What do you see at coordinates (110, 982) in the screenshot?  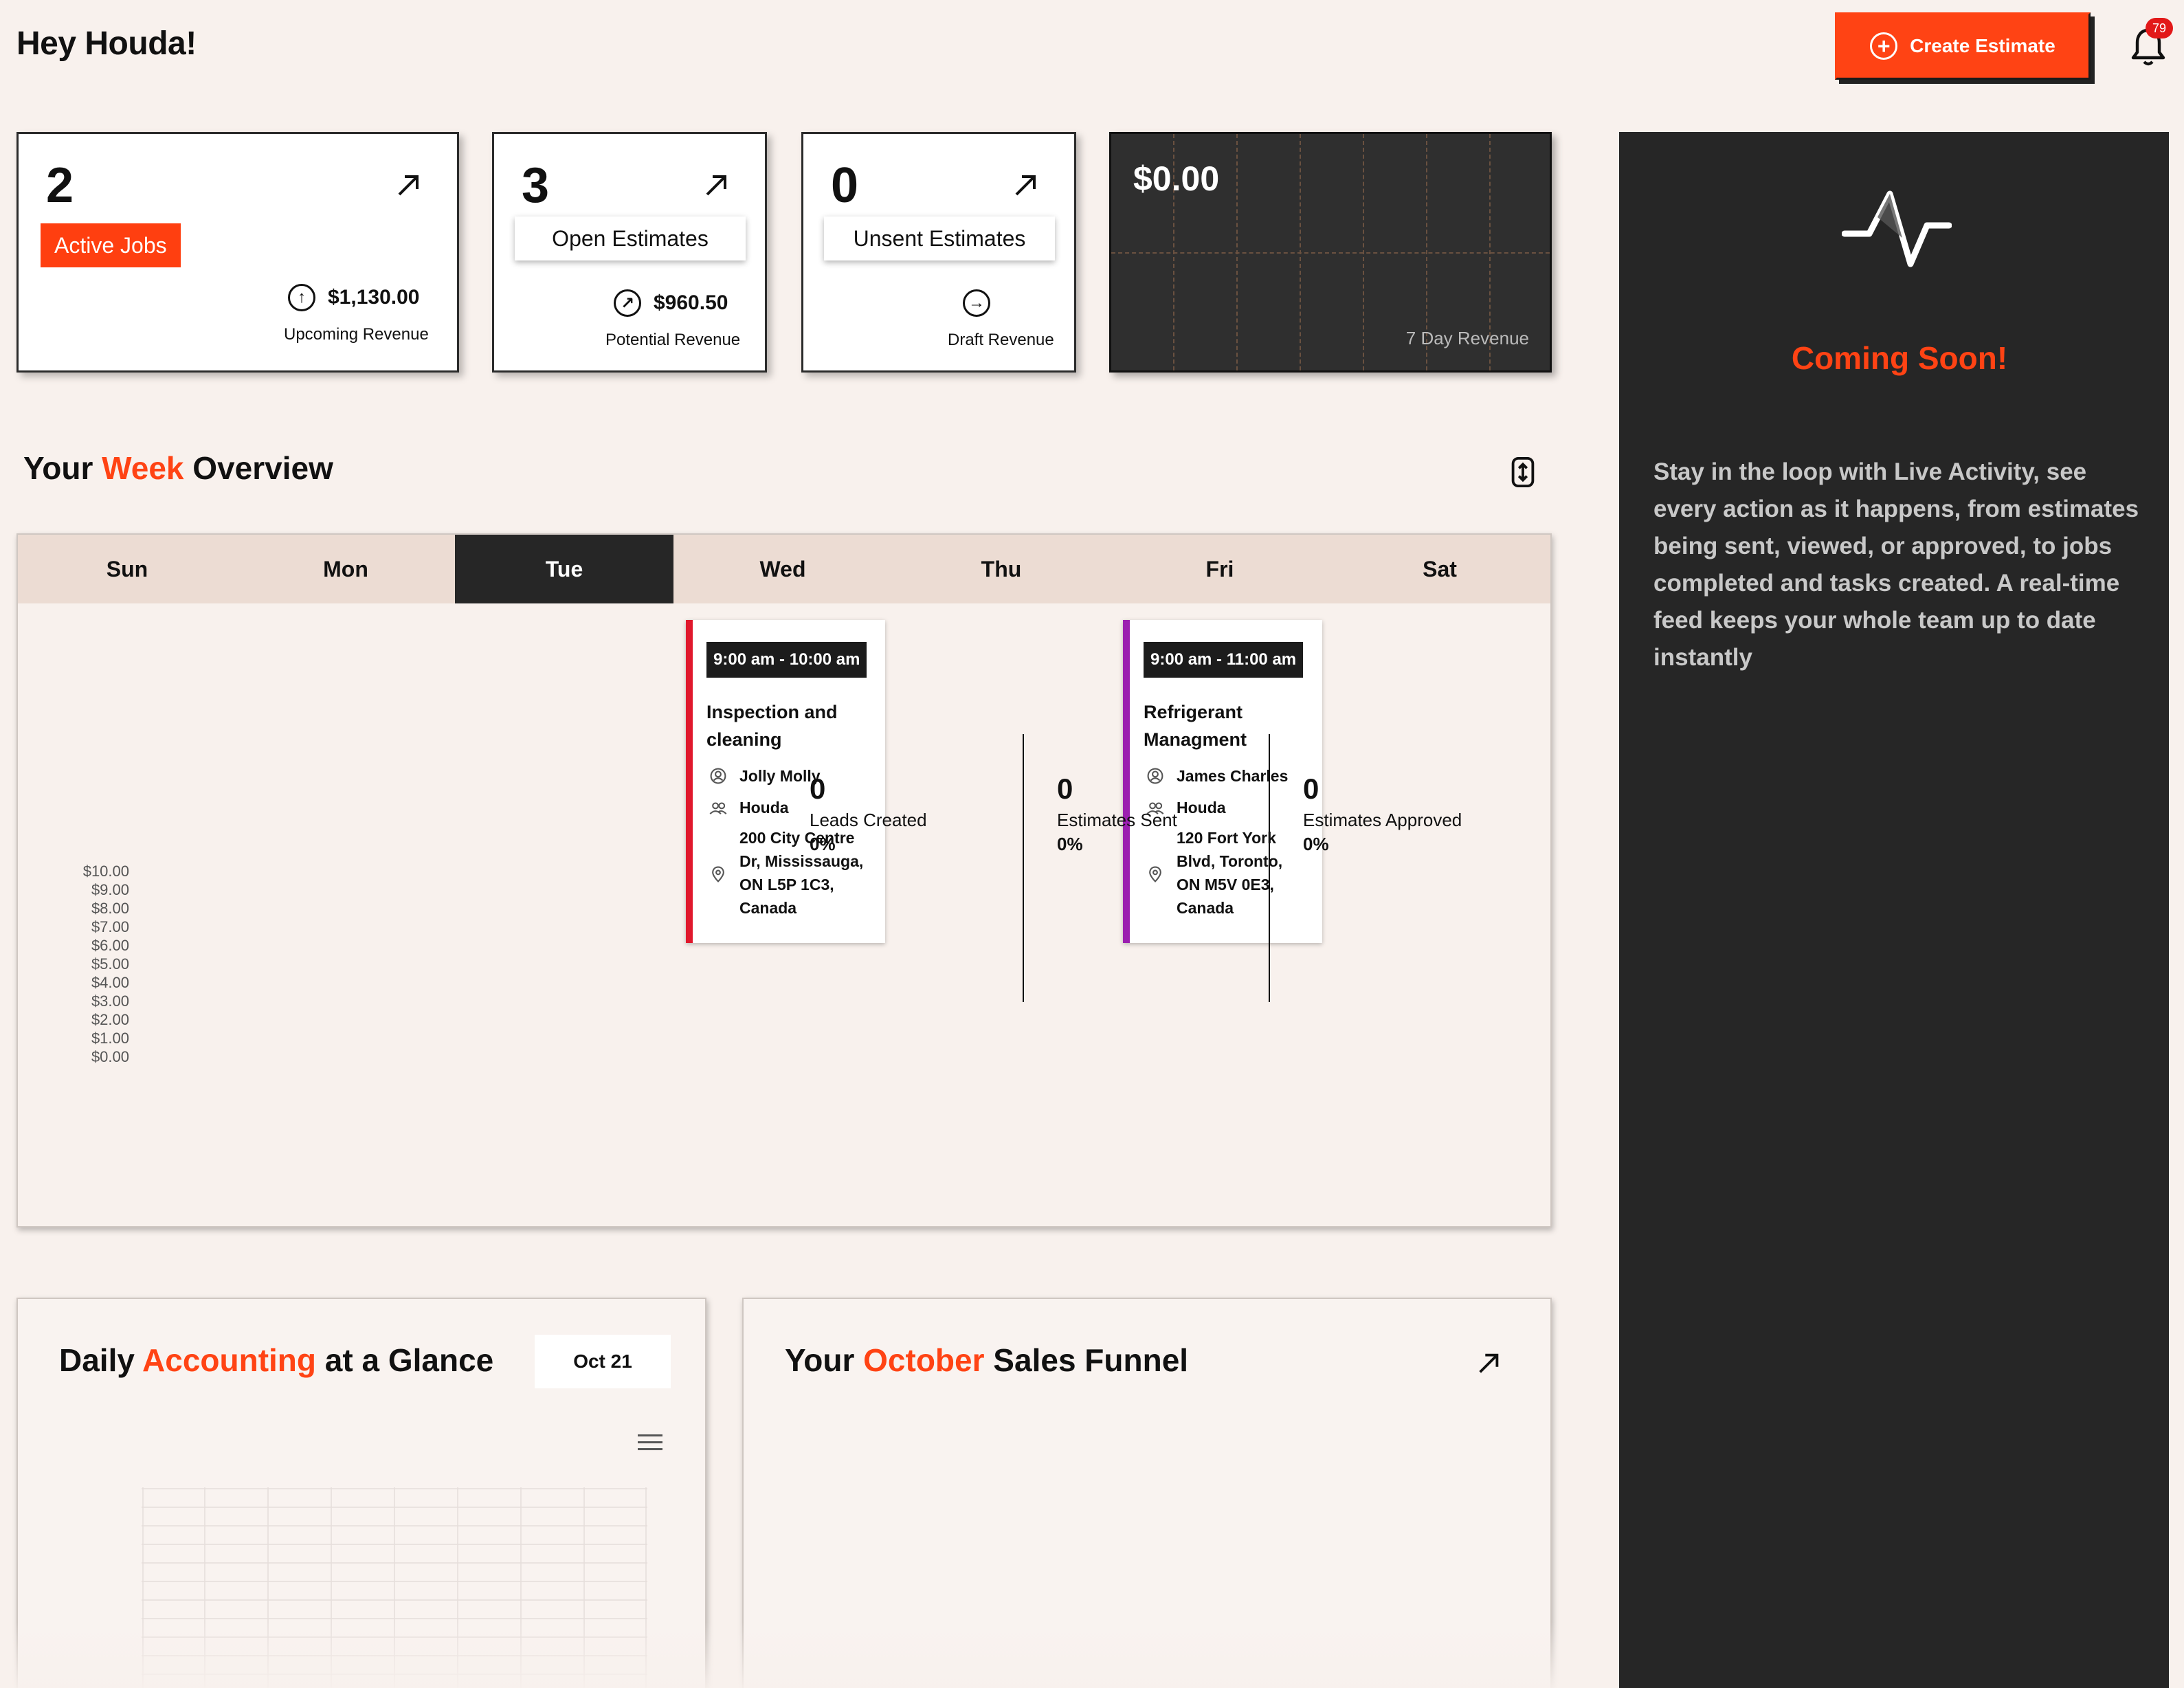 I see `y-tick: $4.00` at bounding box center [110, 982].